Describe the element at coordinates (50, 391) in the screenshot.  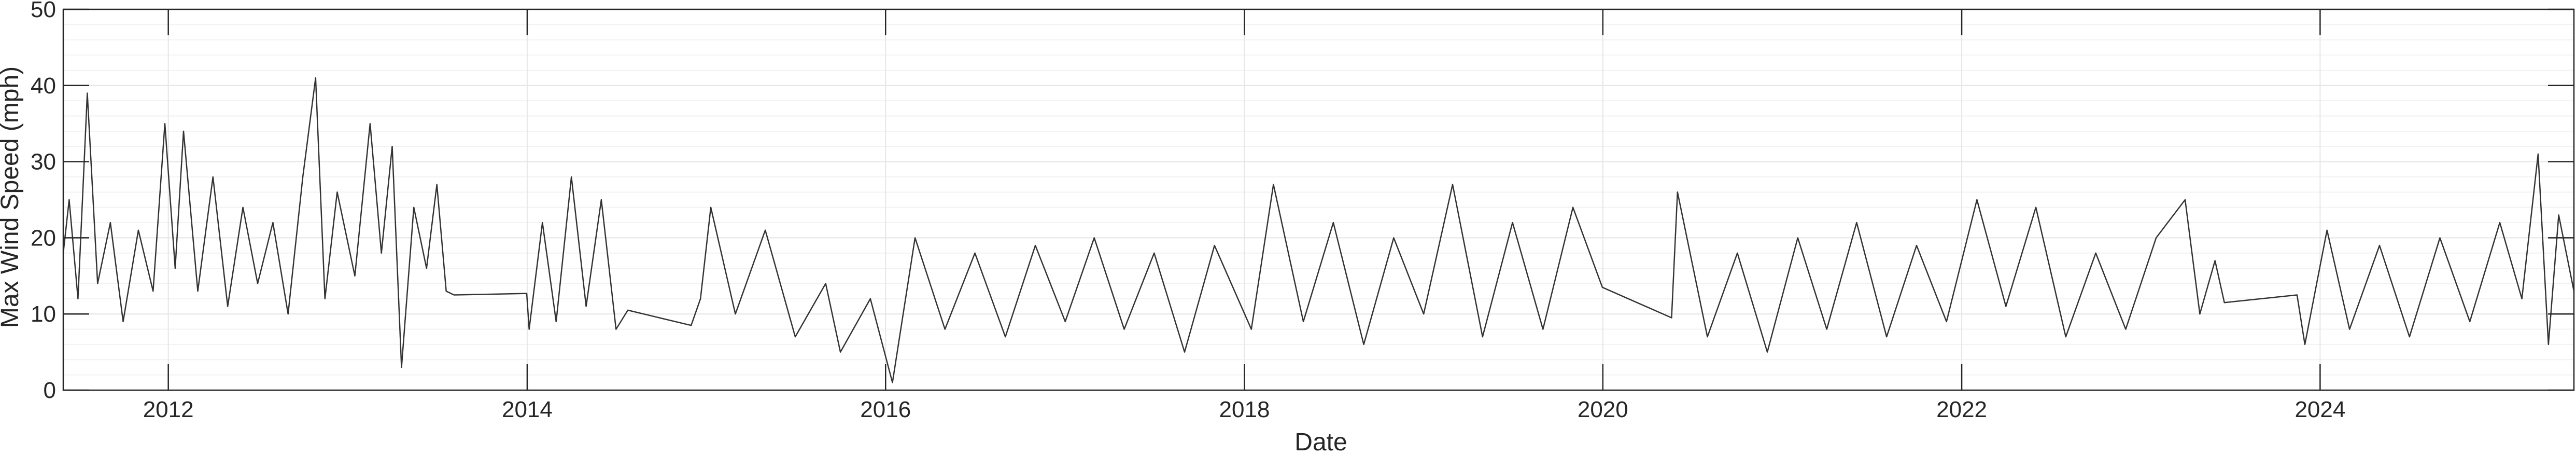
I see `y-tick-label: 0` at that location.